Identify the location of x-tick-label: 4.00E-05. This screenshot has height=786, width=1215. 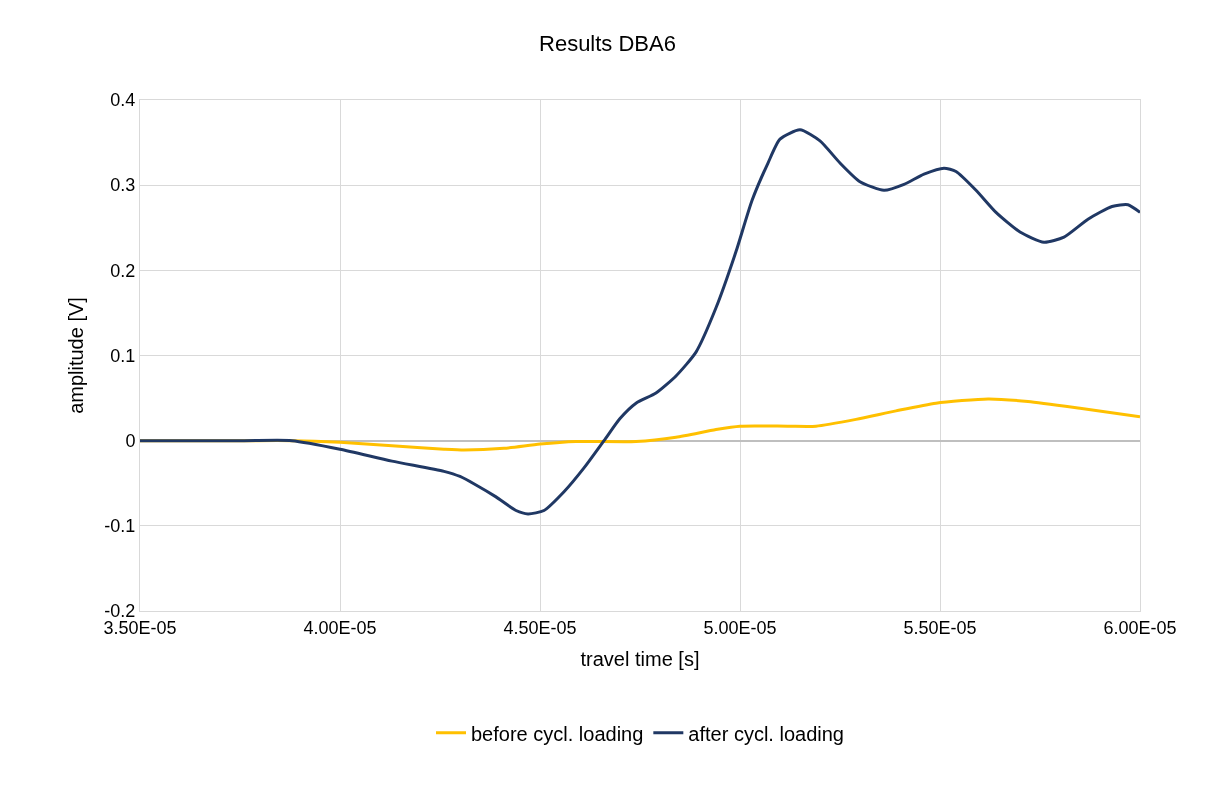
(340, 627).